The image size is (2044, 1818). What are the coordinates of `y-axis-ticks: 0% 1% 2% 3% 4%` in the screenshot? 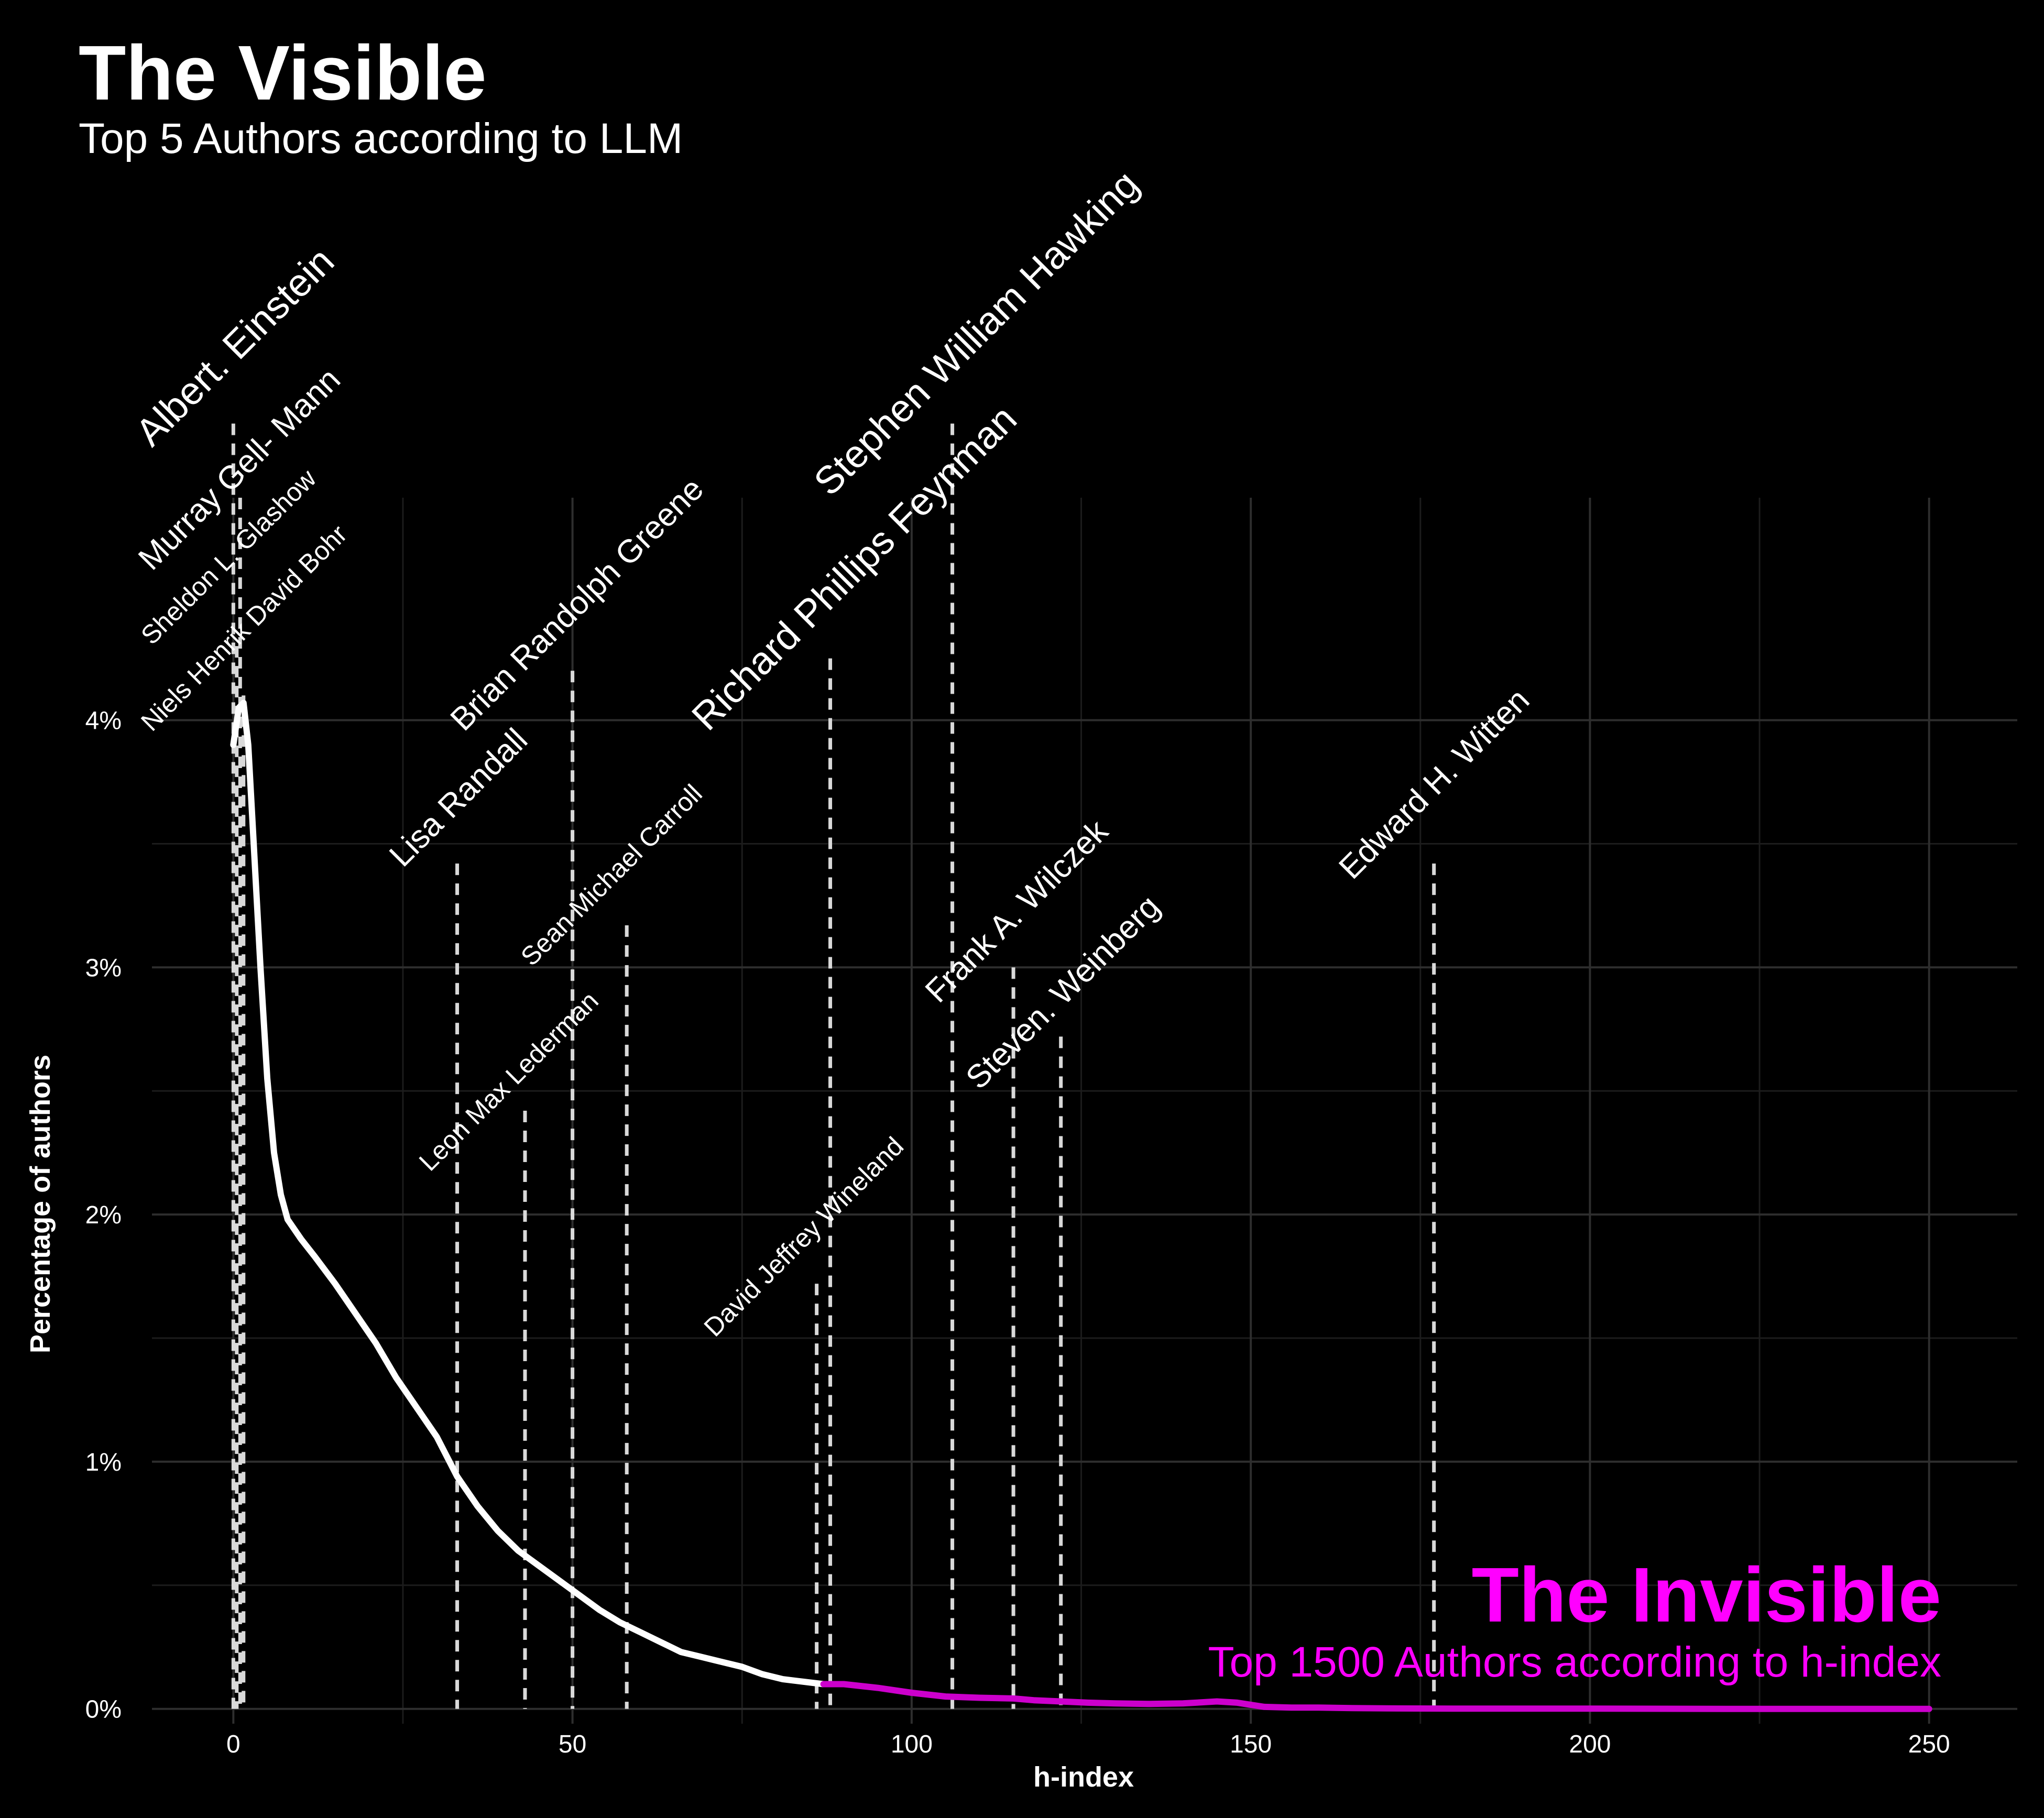 It's located at (103, 1215).